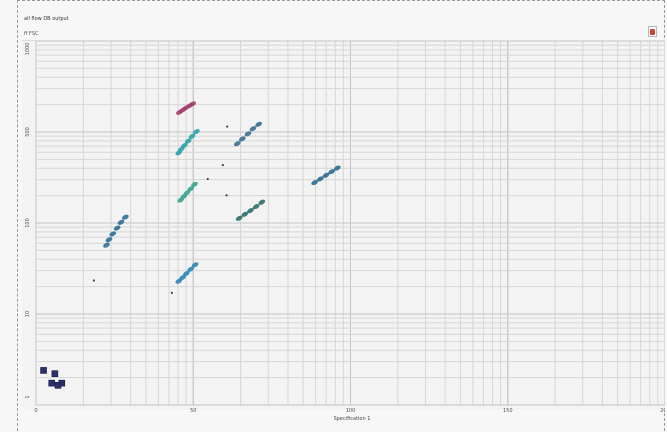 This screenshot has width=667, height=433. I want to click on y-tick-label: 10, so click(28, 314).